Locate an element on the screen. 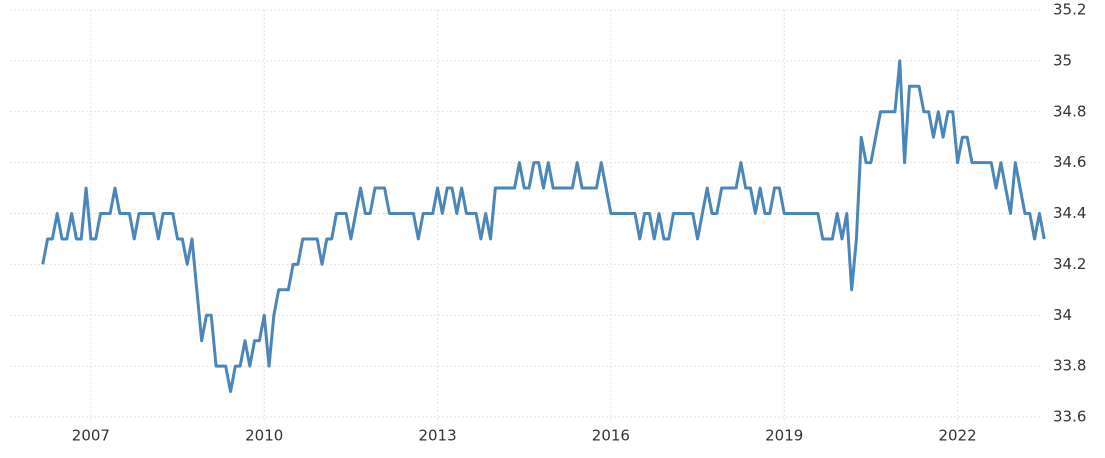 The height and width of the screenshot is (458, 1105). y-tick-label: 34.8 is located at coordinates (1069, 111).